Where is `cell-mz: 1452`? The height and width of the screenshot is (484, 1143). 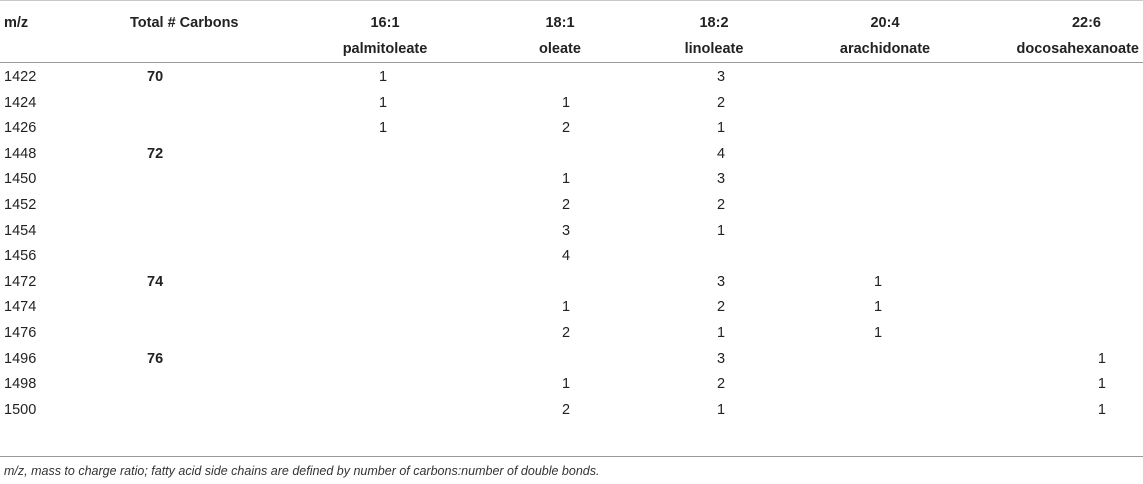 cell-mz: 1452 is located at coordinates (20, 204).